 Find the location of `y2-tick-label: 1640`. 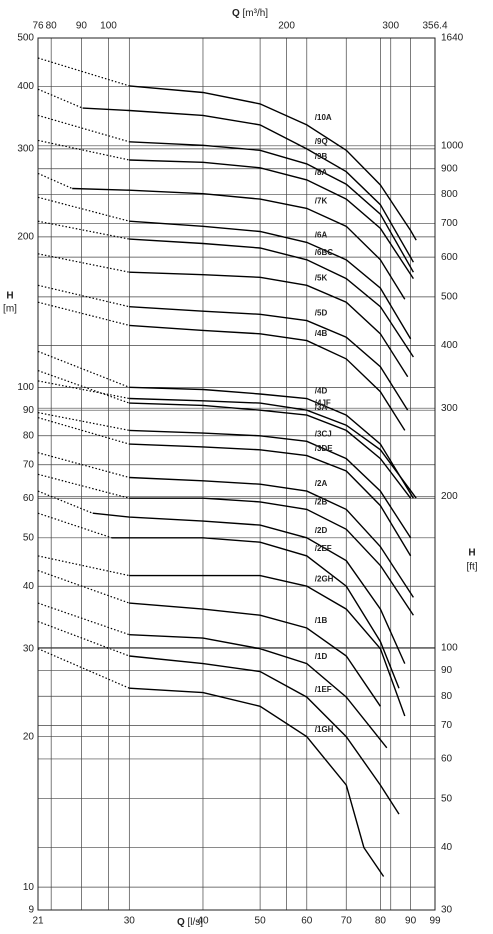

y2-tick-label: 1640 is located at coordinates (452, 38).